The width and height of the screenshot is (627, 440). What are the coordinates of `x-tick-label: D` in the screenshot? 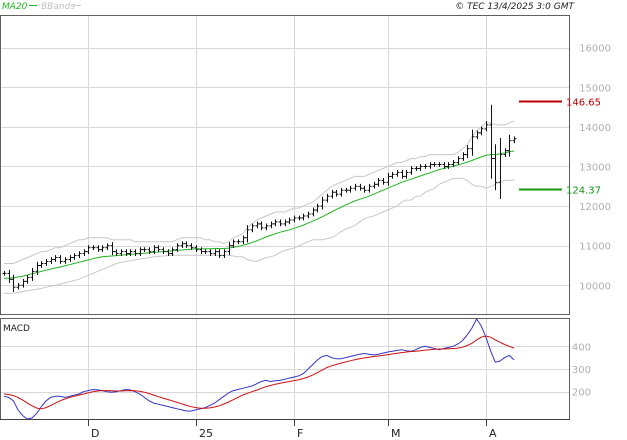 It's located at (95, 433).